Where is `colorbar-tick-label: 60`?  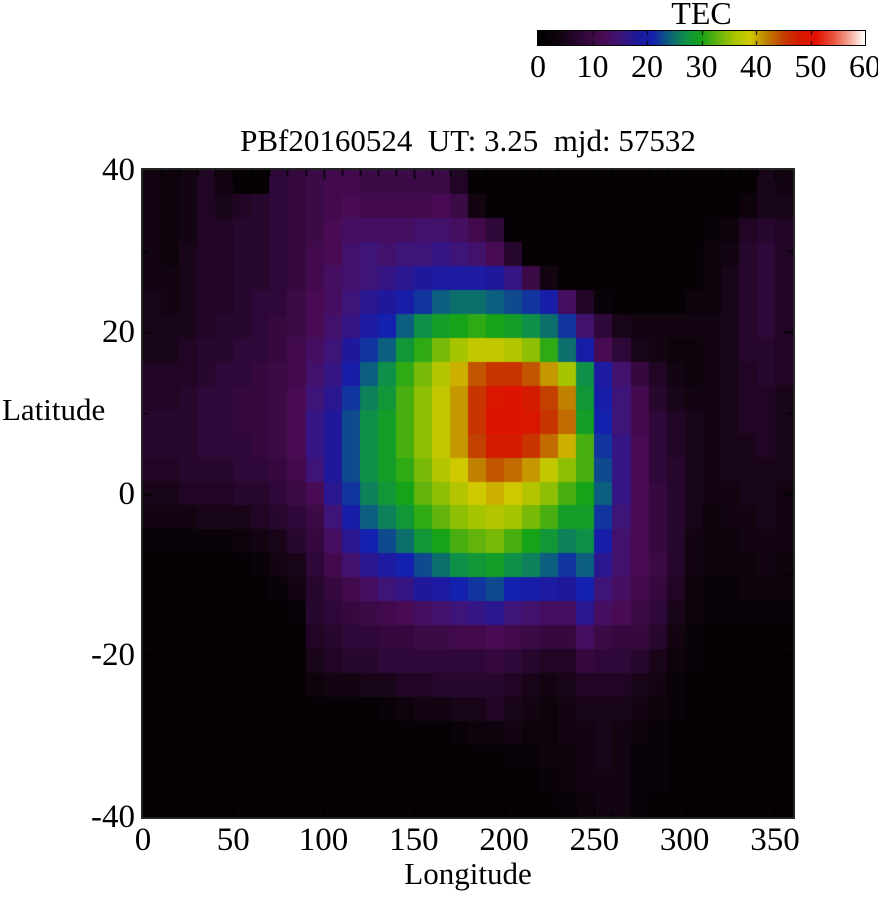 colorbar-tick-label: 60 is located at coordinates (863, 66).